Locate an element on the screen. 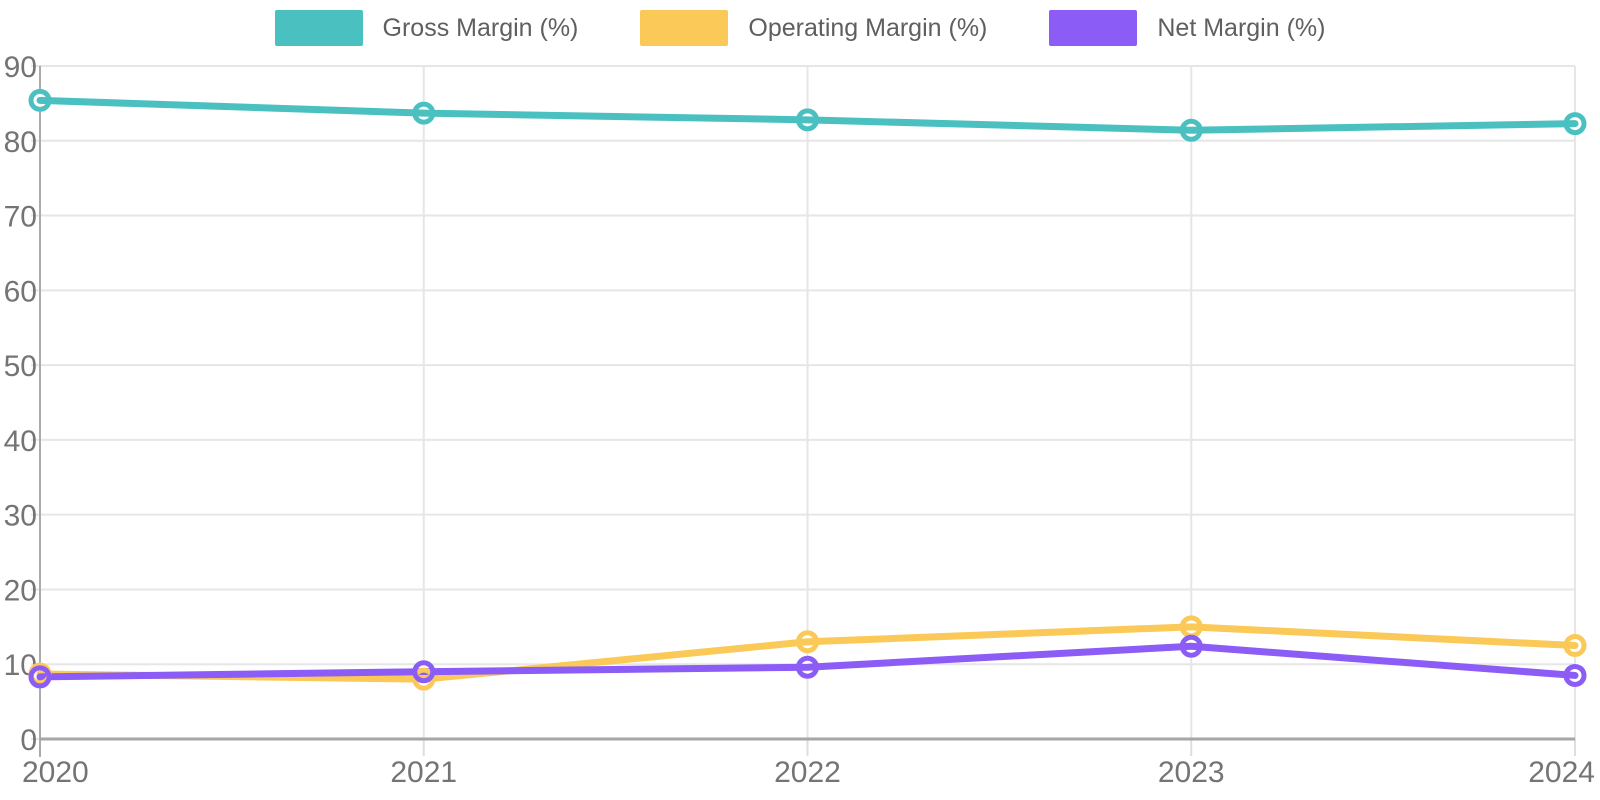 The width and height of the screenshot is (1600, 800). legend-item-net-margin: Net Margin (%) is located at coordinates (1187, 28).